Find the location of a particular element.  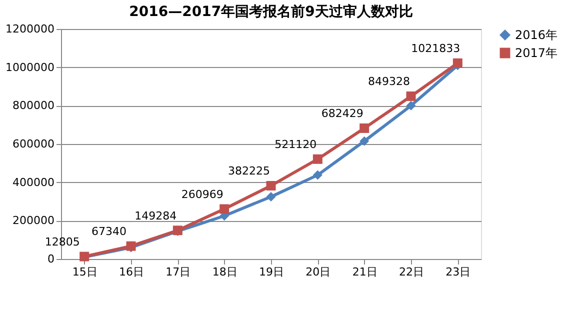

data-label: 12805 is located at coordinates (62, 242).